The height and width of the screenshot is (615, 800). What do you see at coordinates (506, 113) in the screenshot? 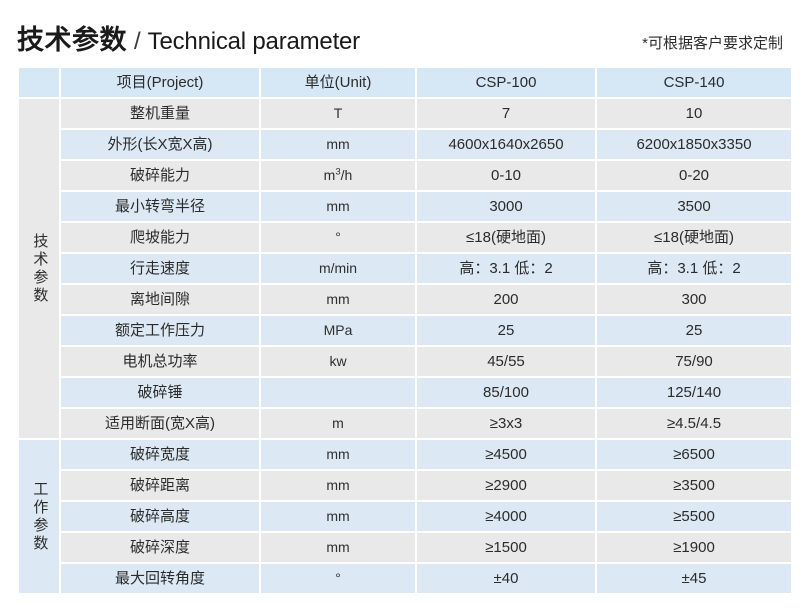
I see `cell-value-csp100: 7` at bounding box center [506, 113].